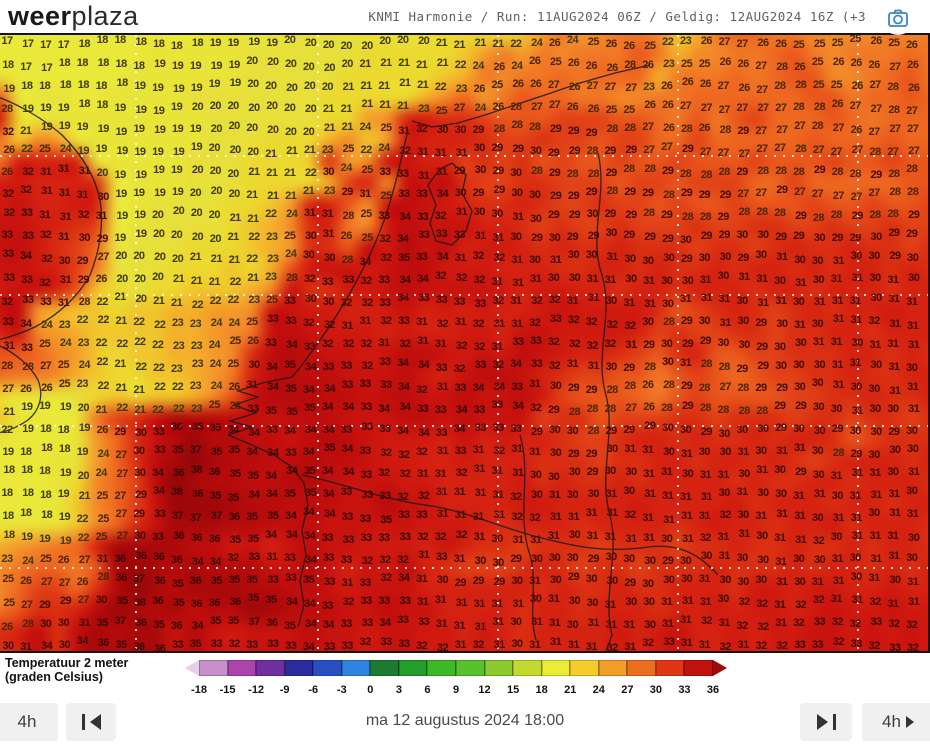 Image resolution: width=930 pixels, height=746 pixels. What do you see at coordinates (28, 561) in the screenshot?
I see `temp-value: 24` at bounding box center [28, 561].